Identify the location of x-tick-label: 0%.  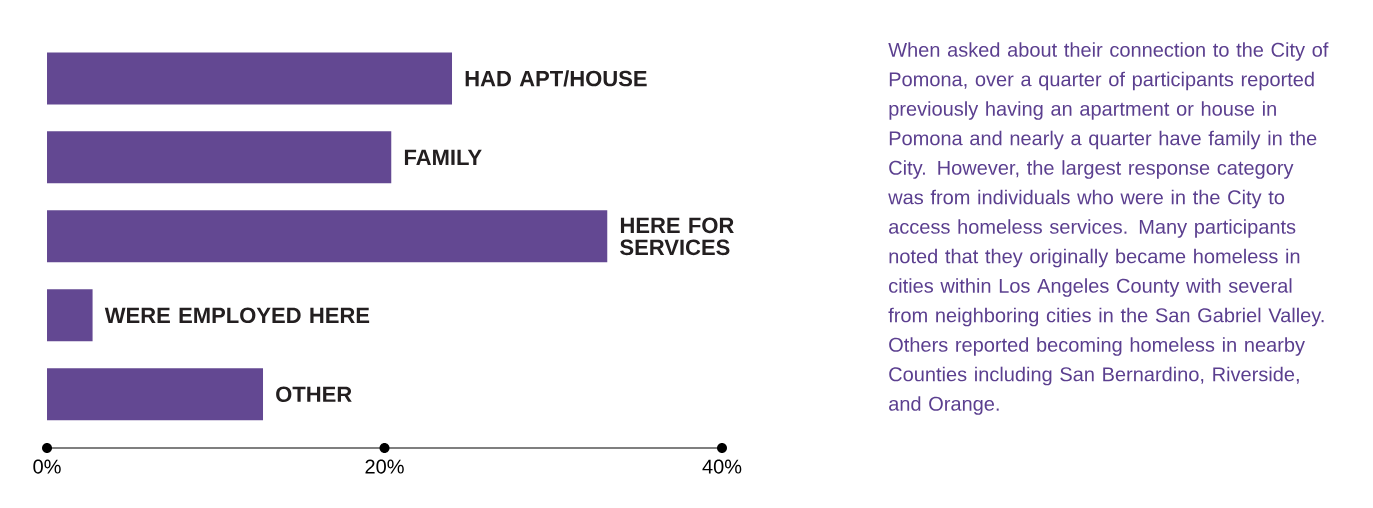
(47, 466).